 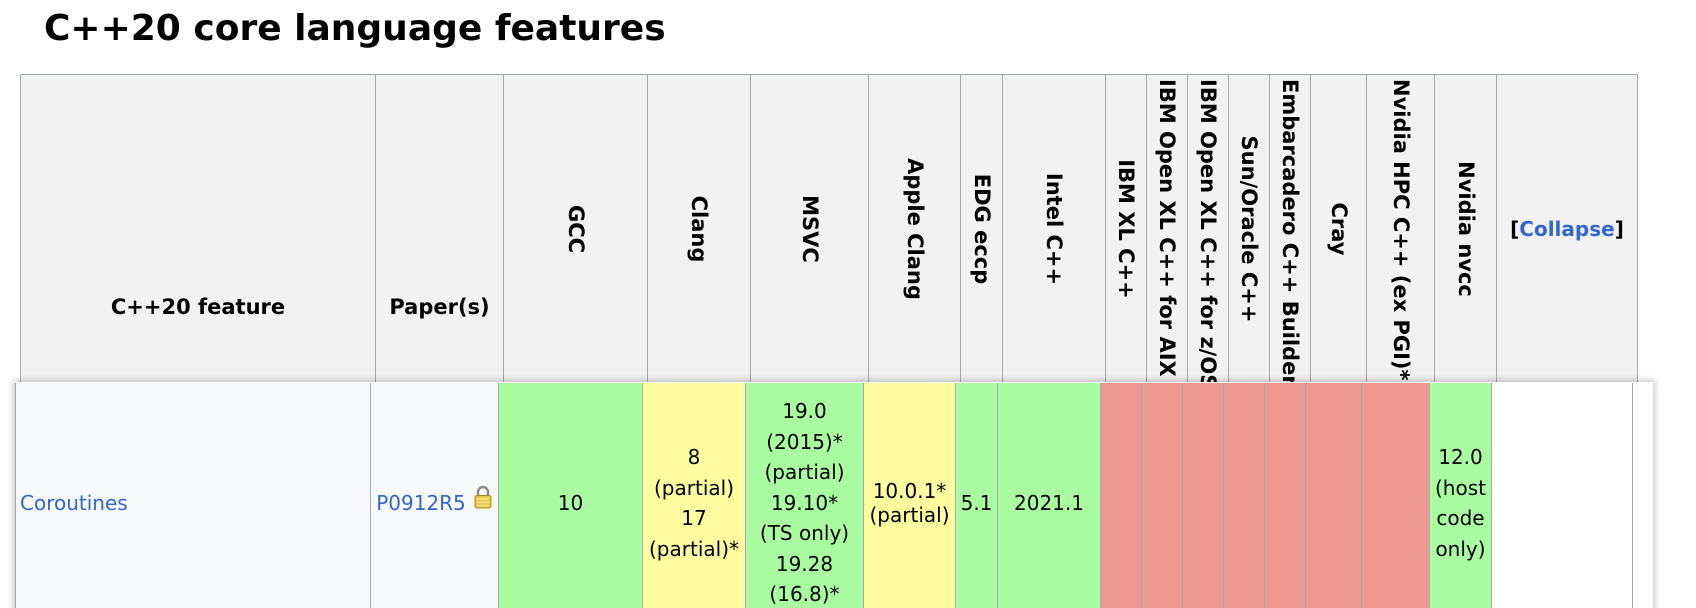 What do you see at coordinates (1333, 495) in the screenshot?
I see `support-cell-cray` at bounding box center [1333, 495].